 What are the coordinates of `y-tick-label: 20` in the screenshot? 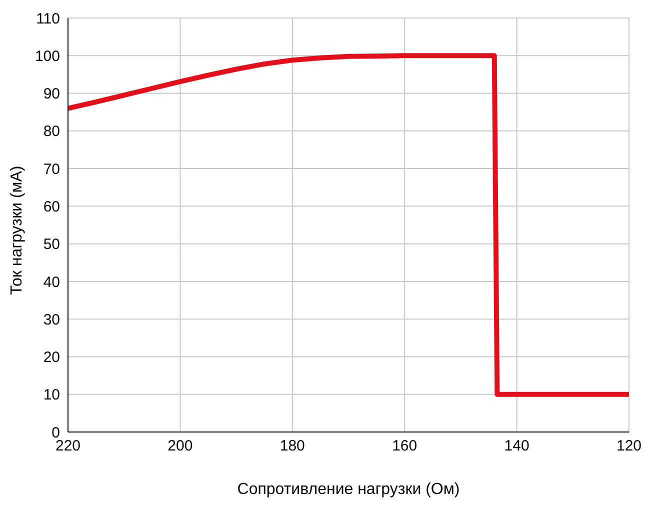 It's located at (51, 357).